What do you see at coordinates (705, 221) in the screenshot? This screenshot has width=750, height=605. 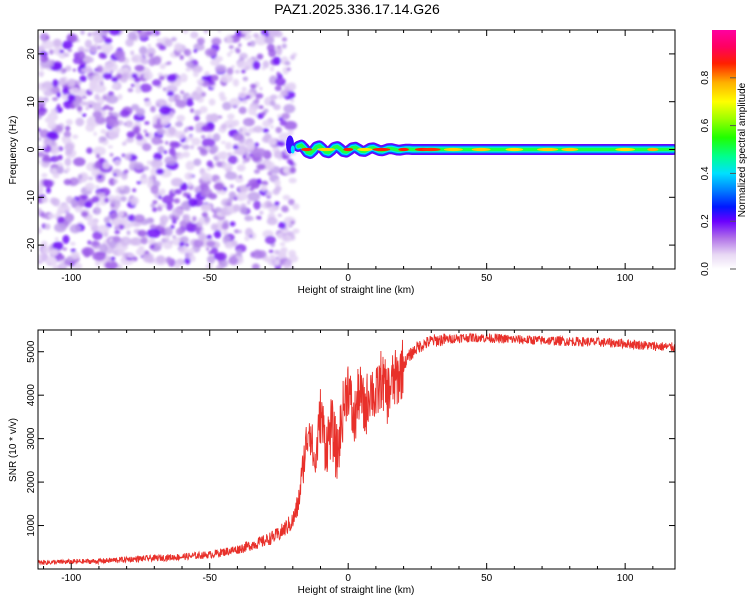 I see `colorbar-tick-label: 0.2` at bounding box center [705, 221].